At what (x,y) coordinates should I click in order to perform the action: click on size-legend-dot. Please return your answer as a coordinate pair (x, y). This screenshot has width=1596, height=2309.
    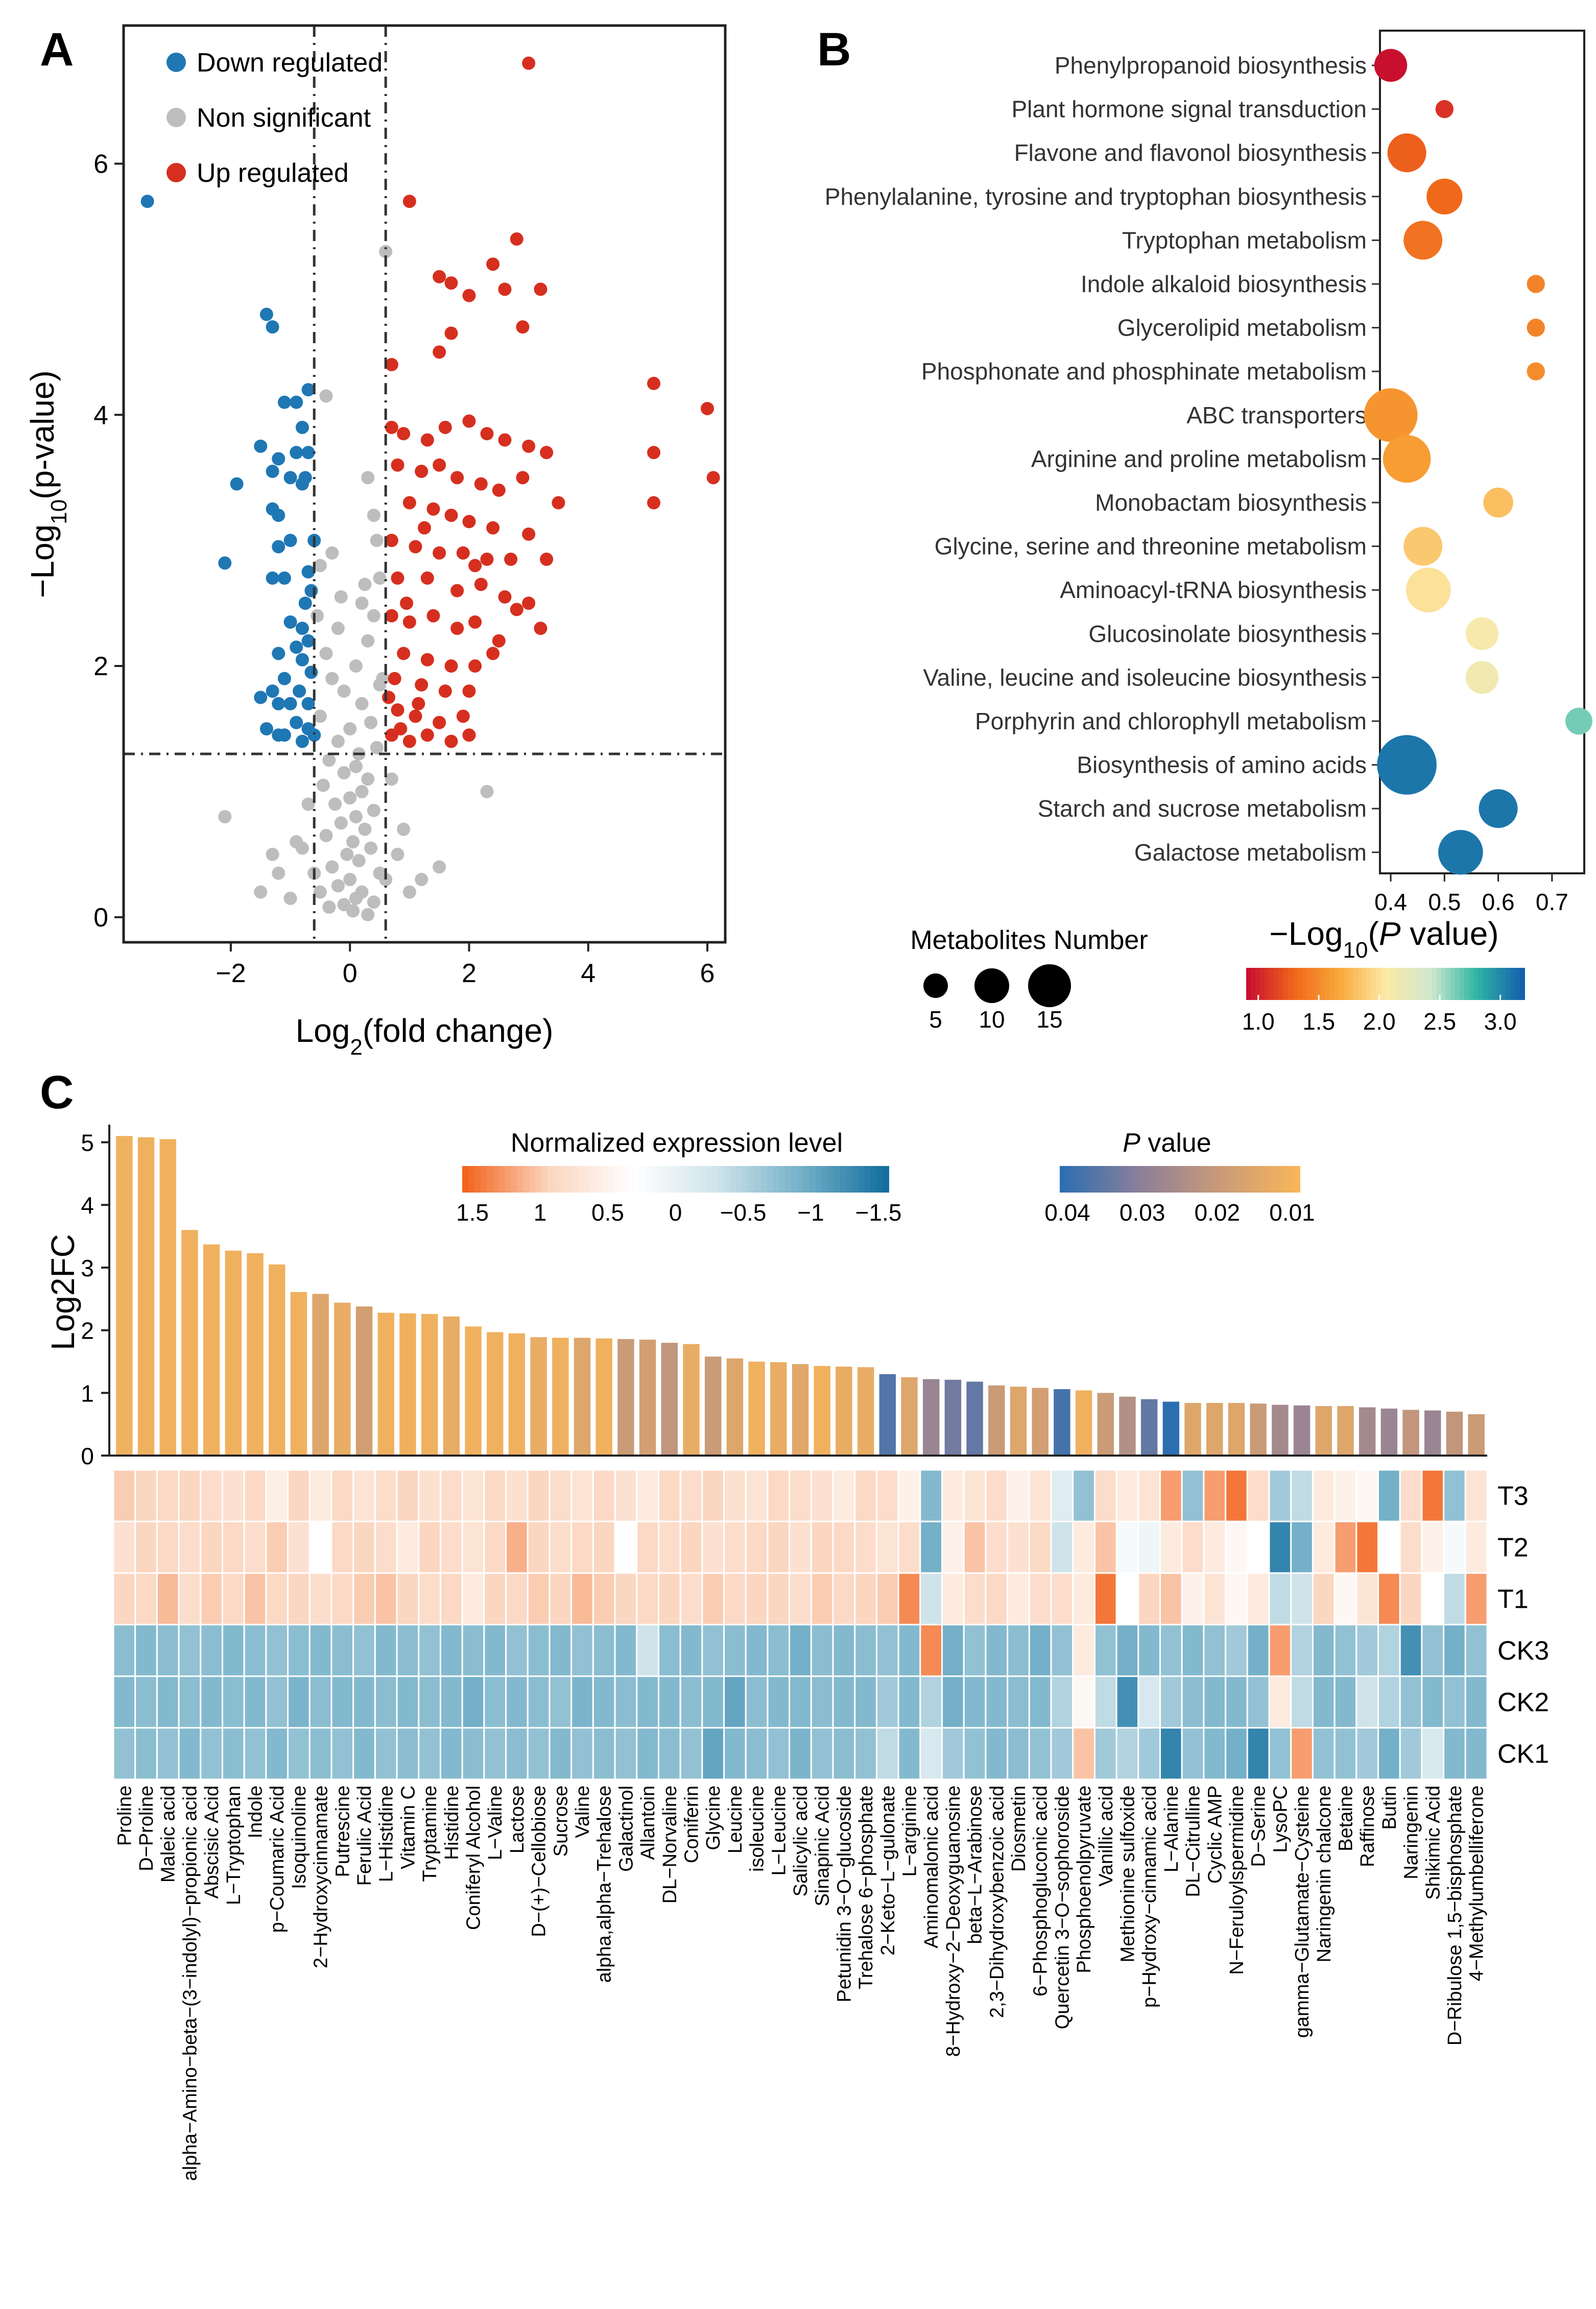
    Looking at the image, I should click on (991, 985).